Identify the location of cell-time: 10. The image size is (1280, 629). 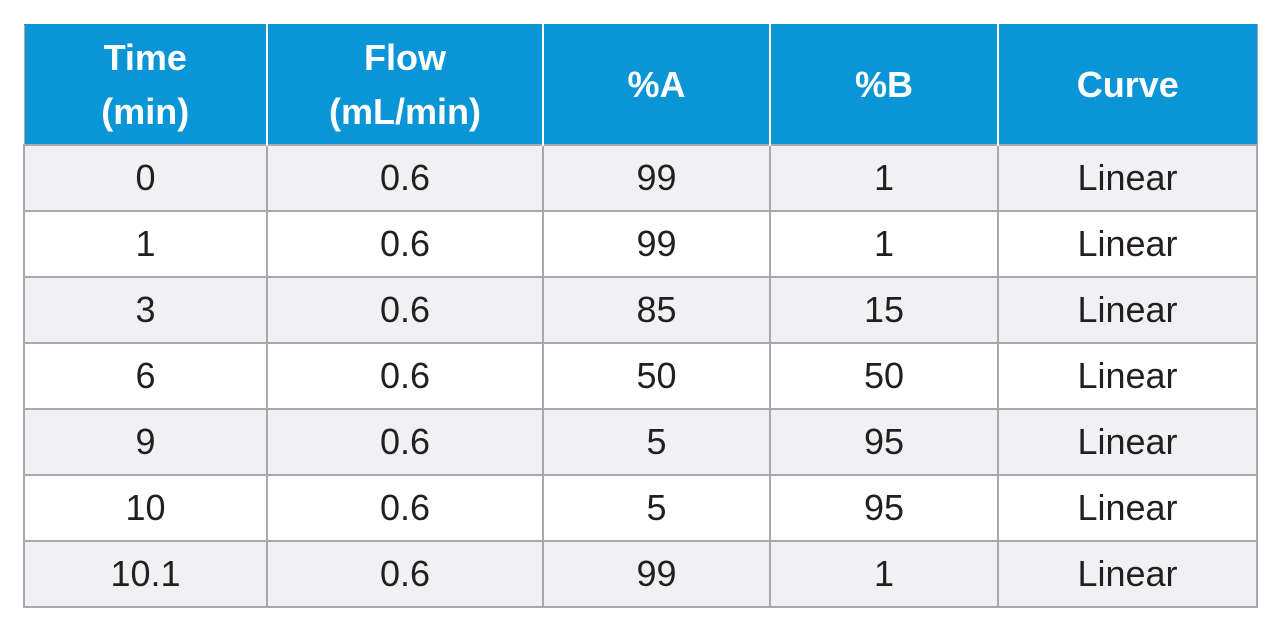
(145, 508).